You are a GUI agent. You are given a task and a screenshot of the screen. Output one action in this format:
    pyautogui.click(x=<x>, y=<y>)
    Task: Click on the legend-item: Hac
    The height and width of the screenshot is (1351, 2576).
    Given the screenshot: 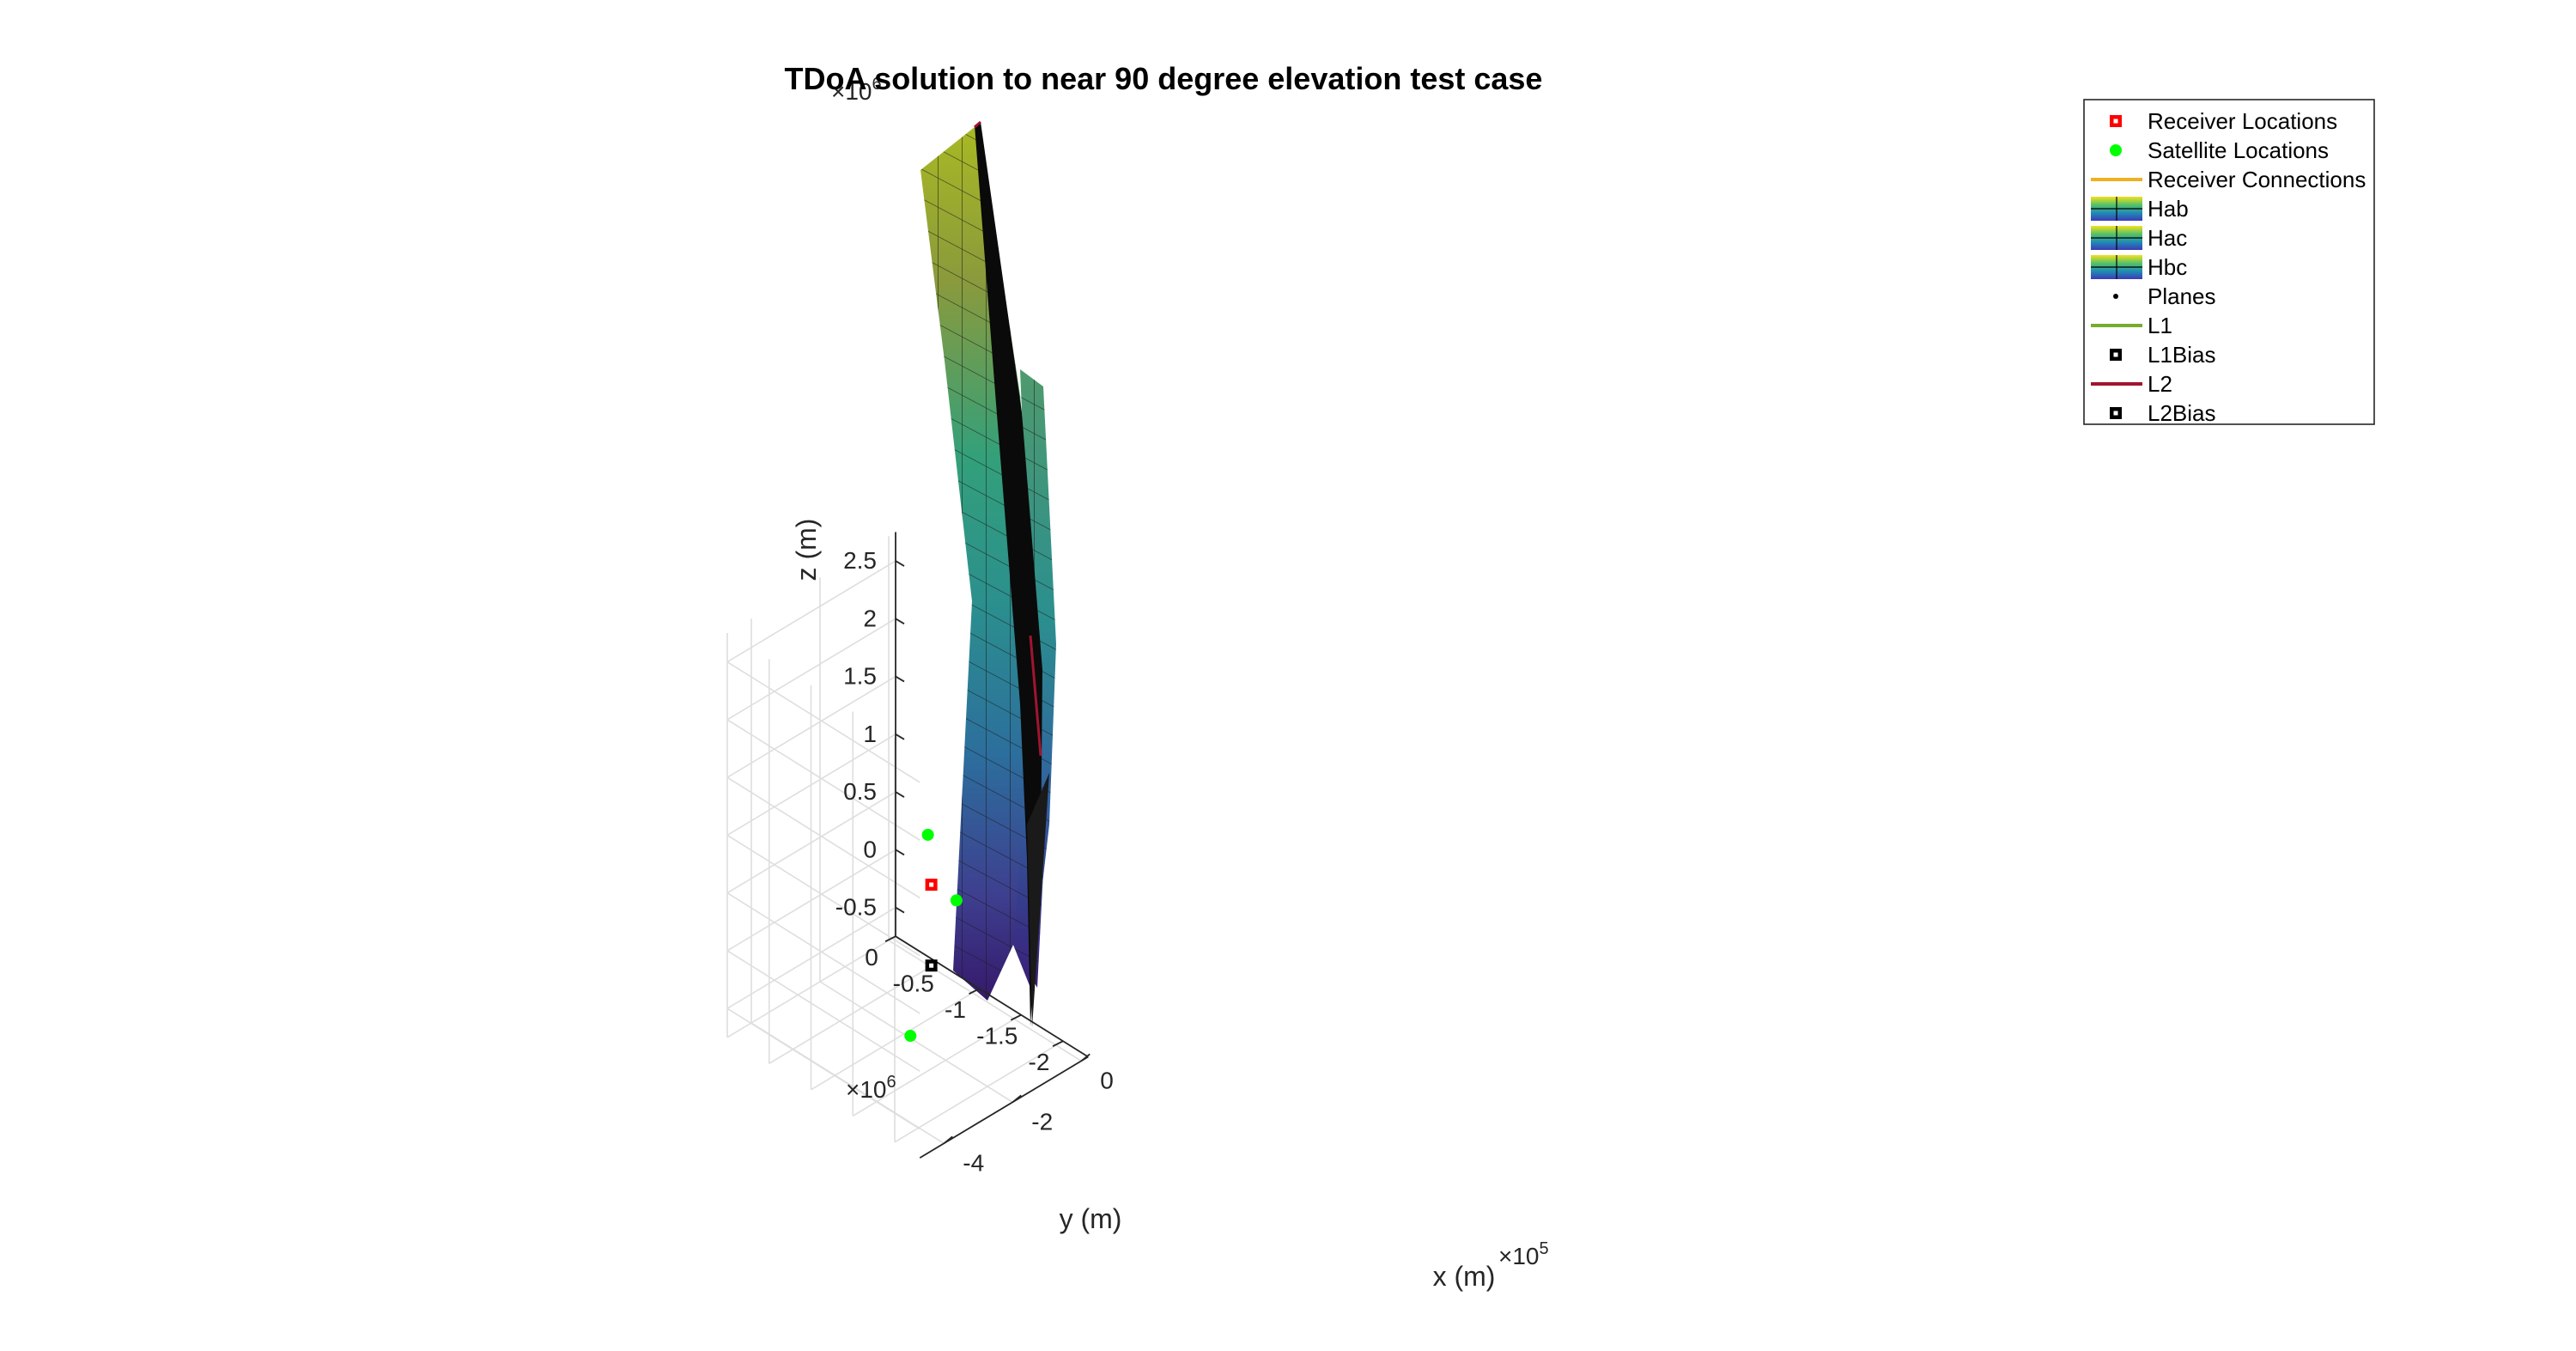 What is the action you would take?
    pyautogui.click(x=2139, y=238)
    